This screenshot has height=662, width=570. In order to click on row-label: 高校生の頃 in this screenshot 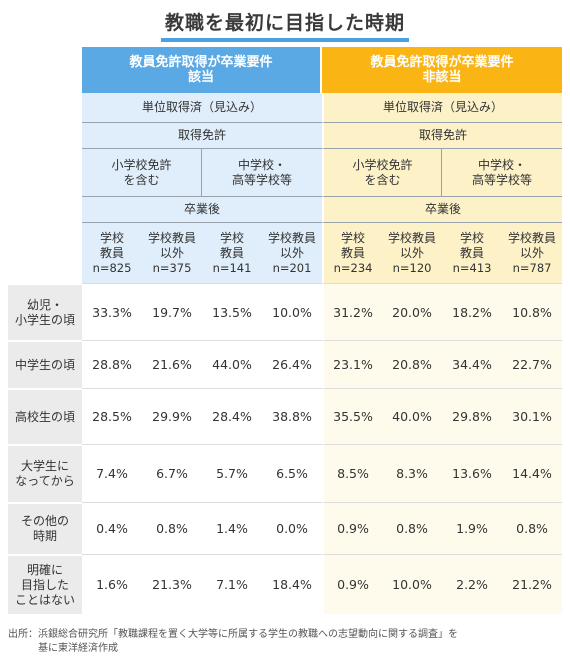, I will do `click(45, 416)`.